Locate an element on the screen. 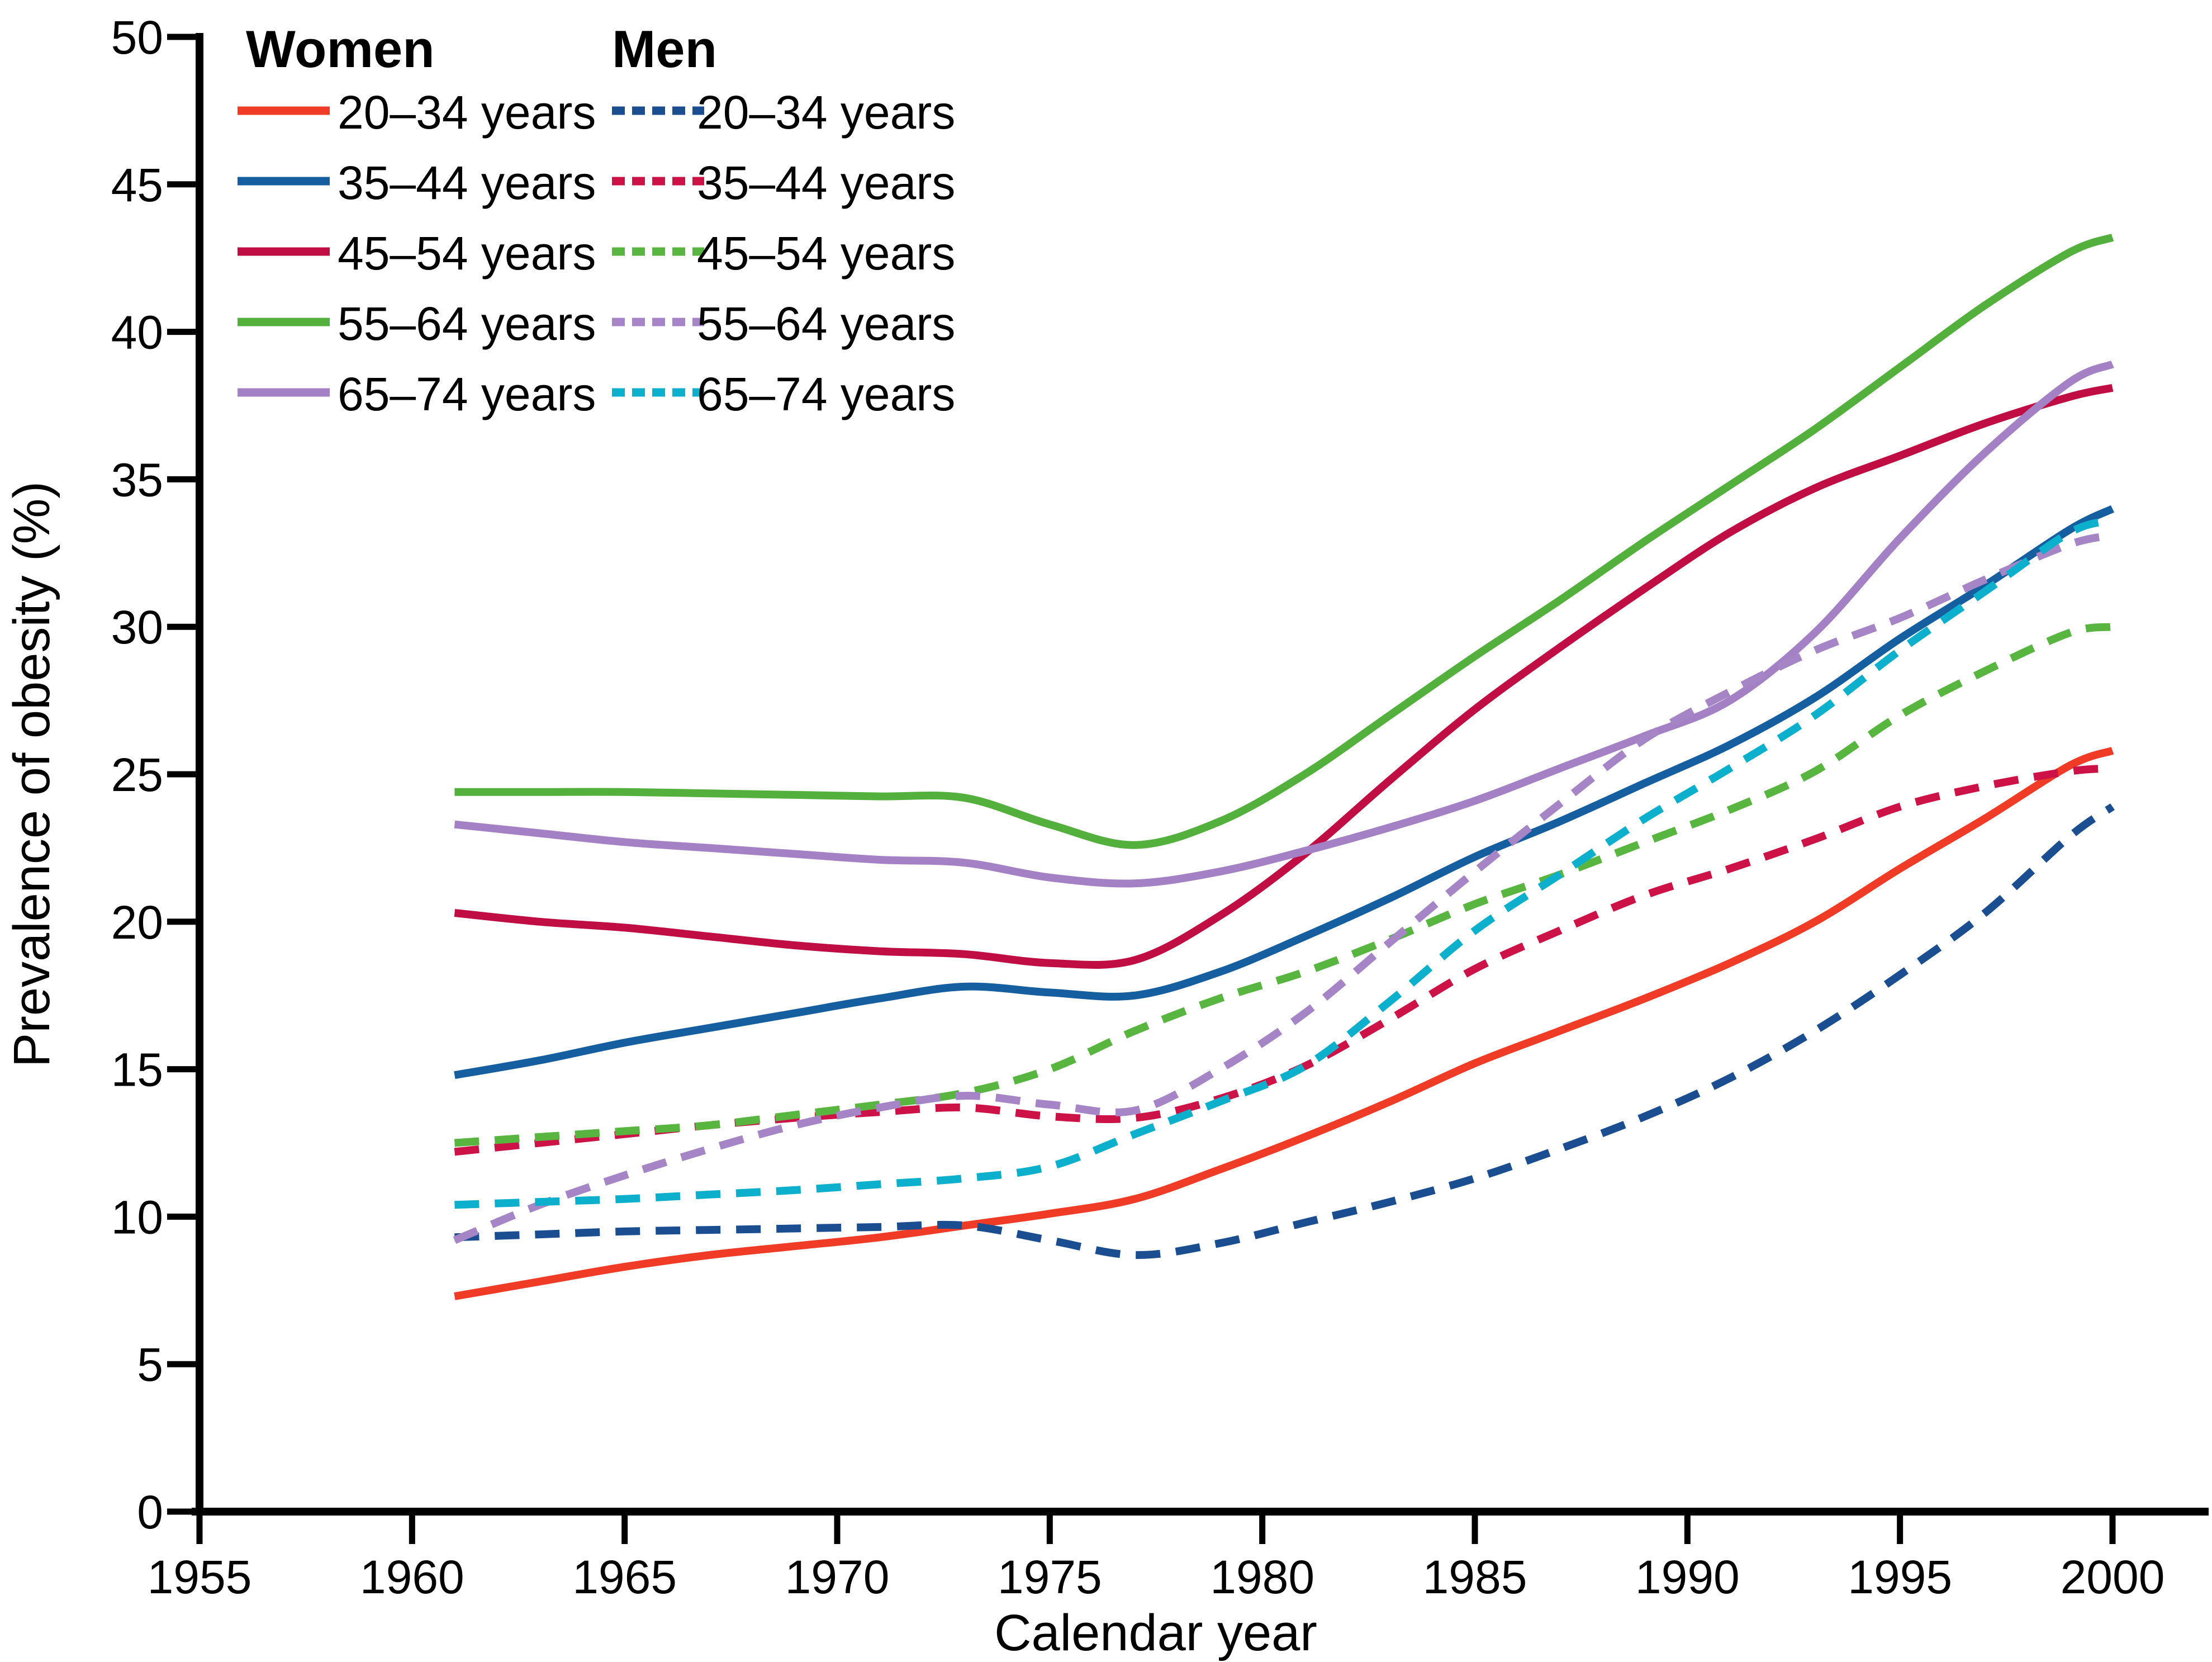  legend-label-women-65-74-years: 65–74 years is located at coordinates (467, 394).